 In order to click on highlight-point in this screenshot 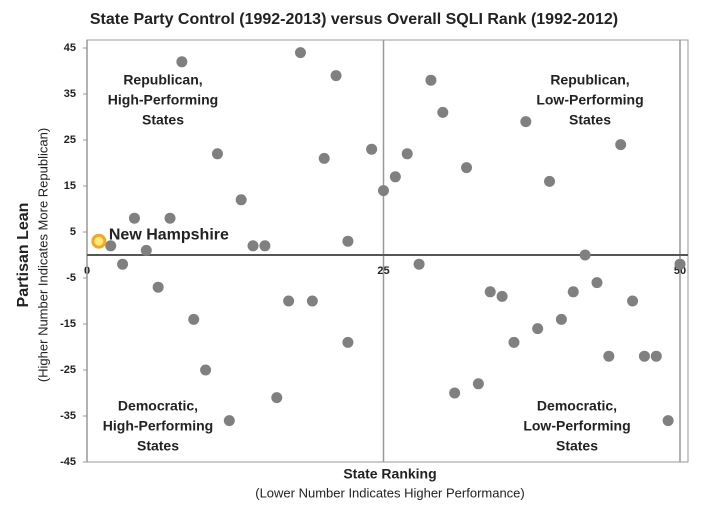, I will do `click(99, 241)`.